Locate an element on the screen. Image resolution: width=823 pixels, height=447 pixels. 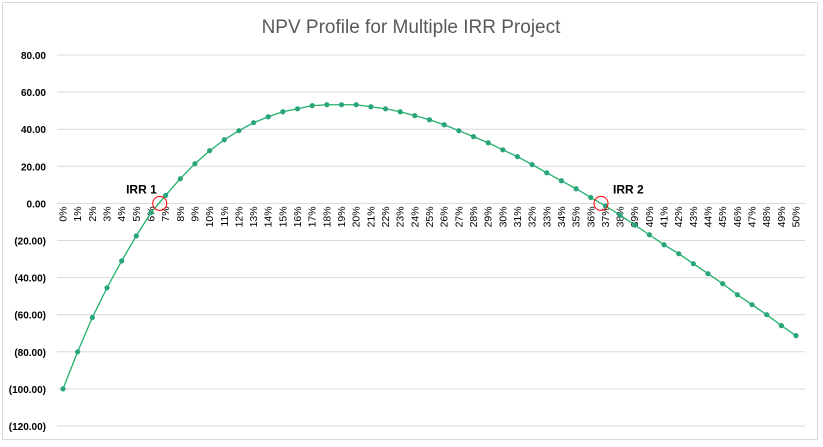
y-tick-label: (40.00) is located at coordinates (30, 279).